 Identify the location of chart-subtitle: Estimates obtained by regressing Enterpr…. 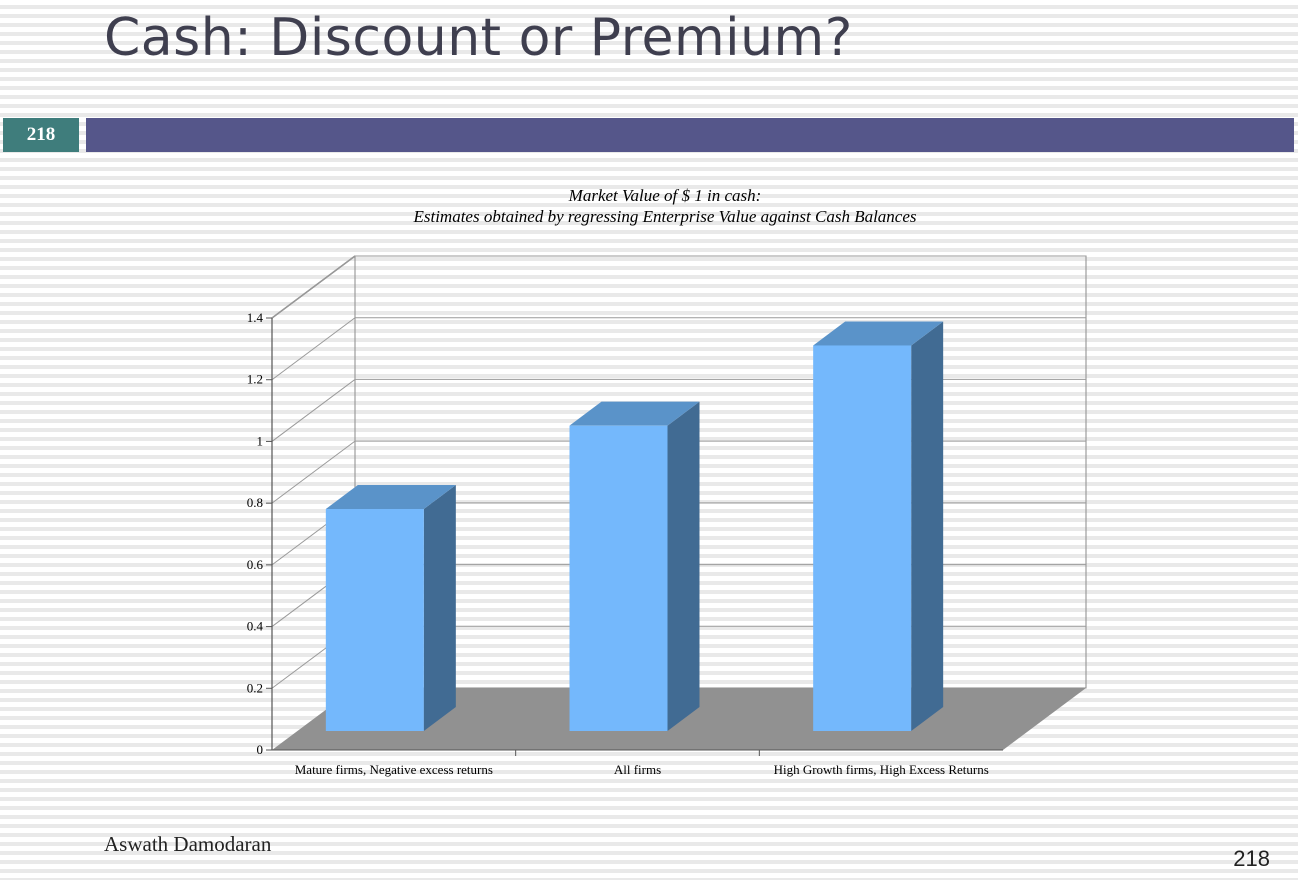
(664, 216).